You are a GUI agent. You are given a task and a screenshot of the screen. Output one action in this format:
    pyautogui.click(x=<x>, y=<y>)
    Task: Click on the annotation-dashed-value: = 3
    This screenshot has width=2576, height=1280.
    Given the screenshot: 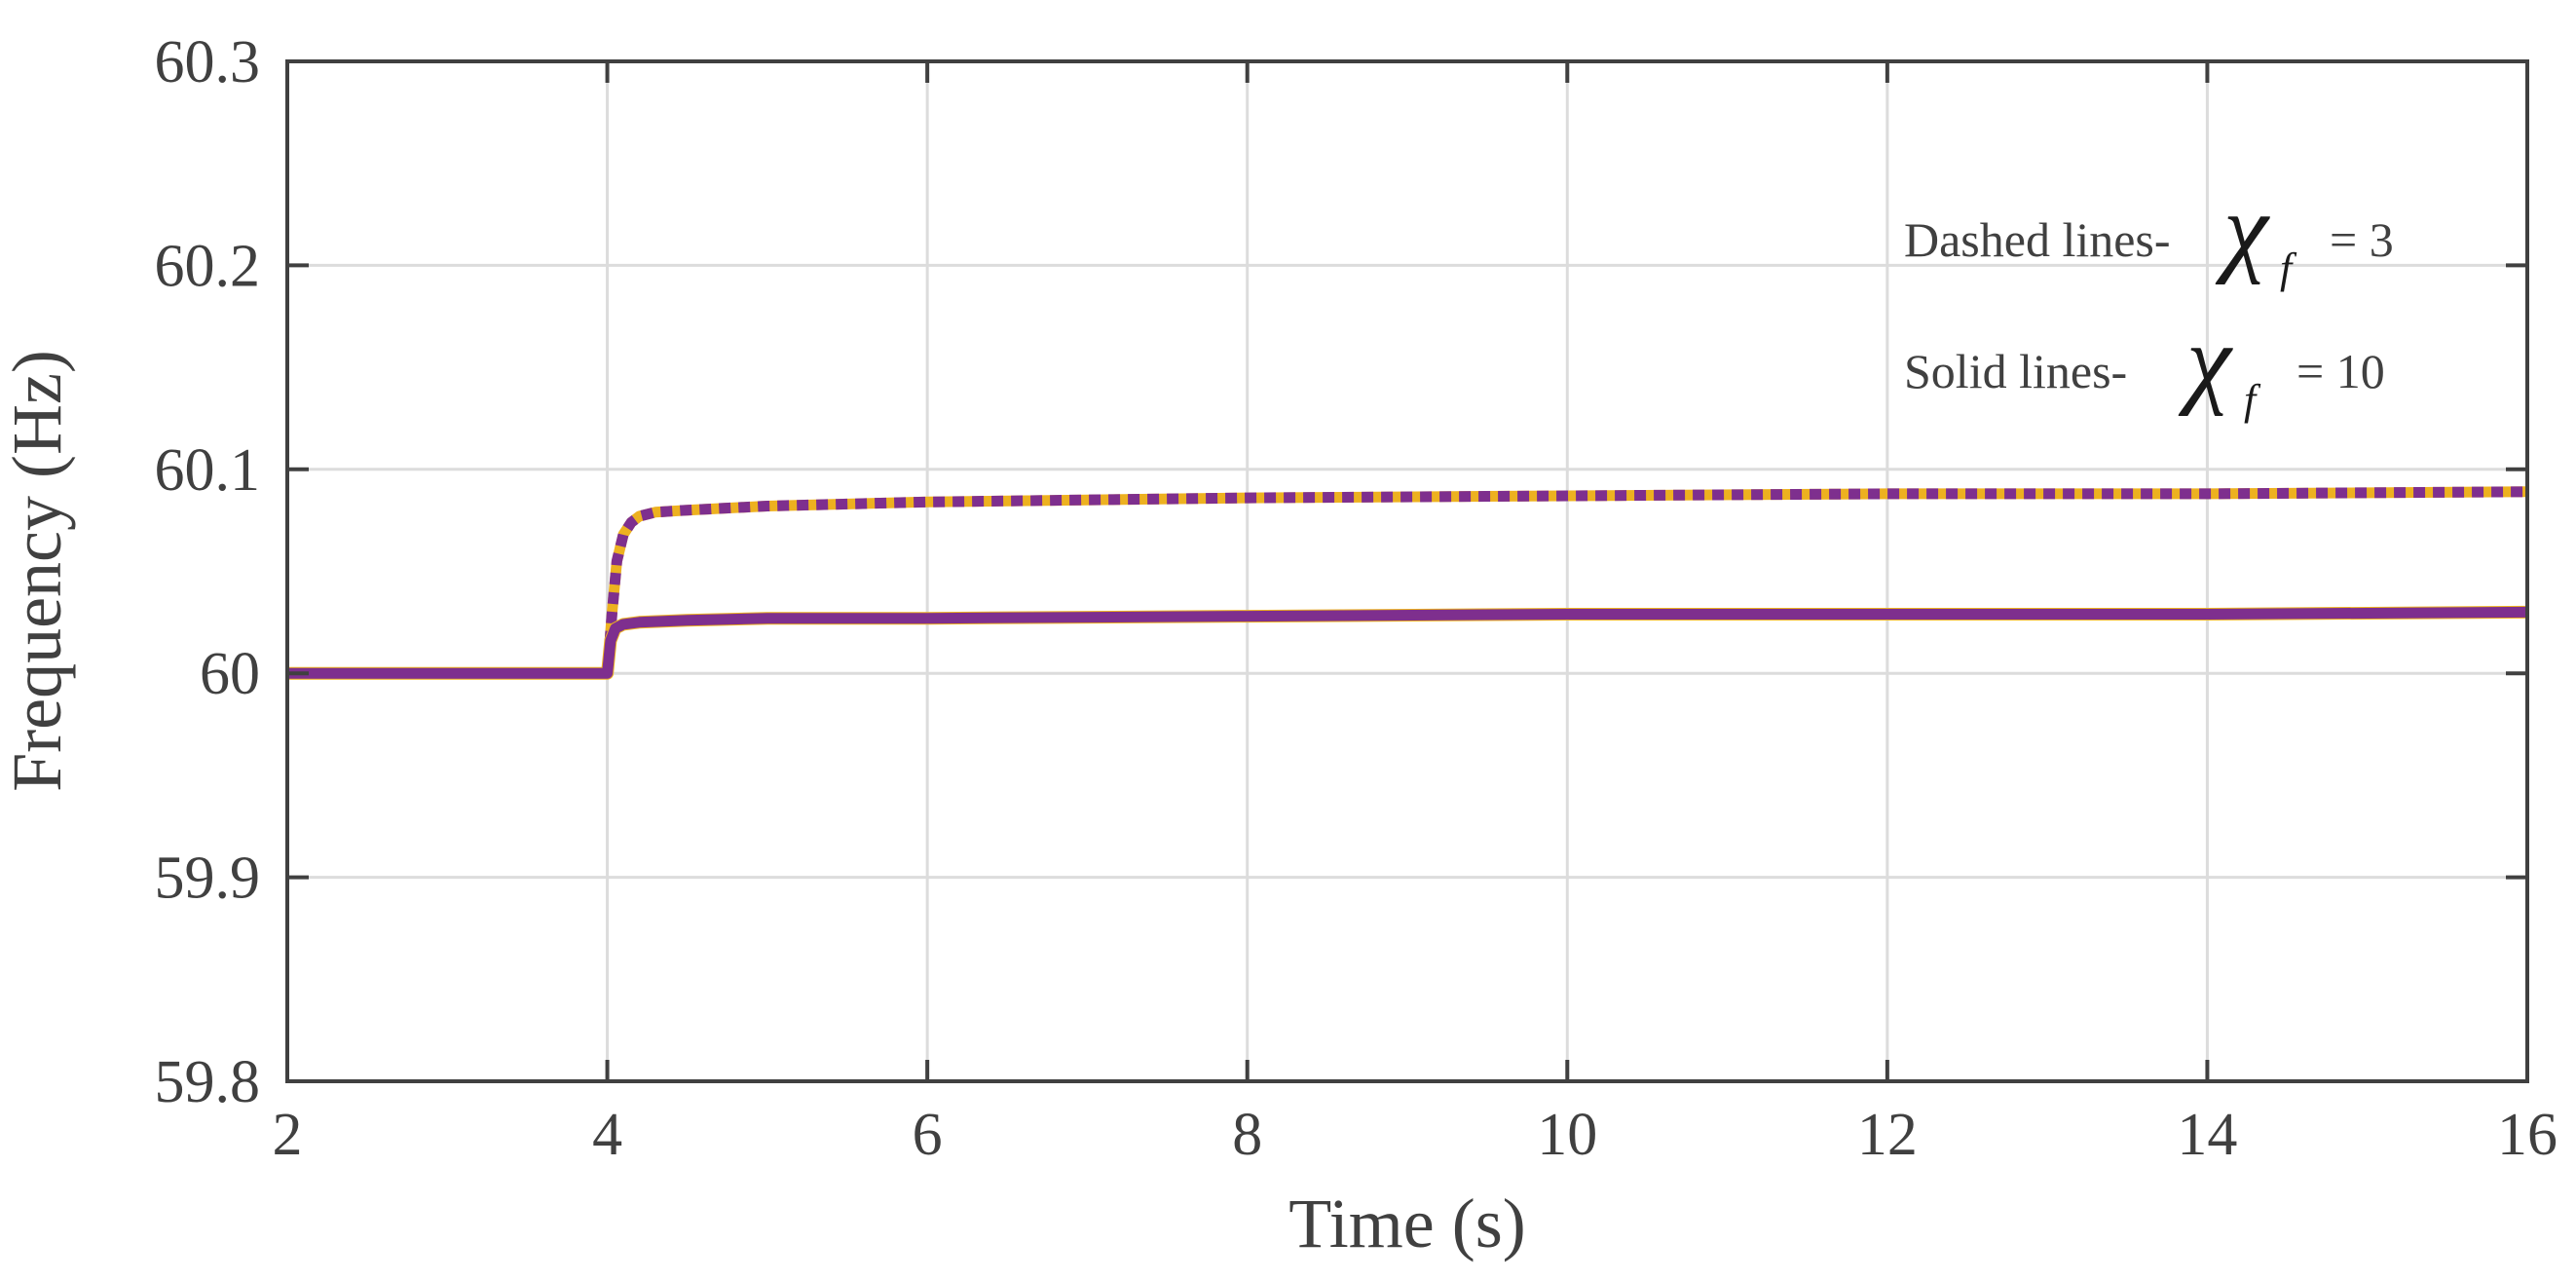 What is the action you would take?
    pyautogui.click(x=2362, y=239)
    